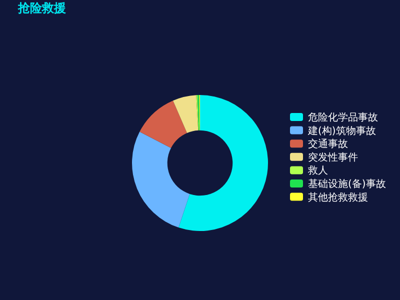 This screenshot has width=400, height=300. Describe the element at coordinates (333, 157) in the screenshot. I see `legend-label: 突发性事件` at that location.